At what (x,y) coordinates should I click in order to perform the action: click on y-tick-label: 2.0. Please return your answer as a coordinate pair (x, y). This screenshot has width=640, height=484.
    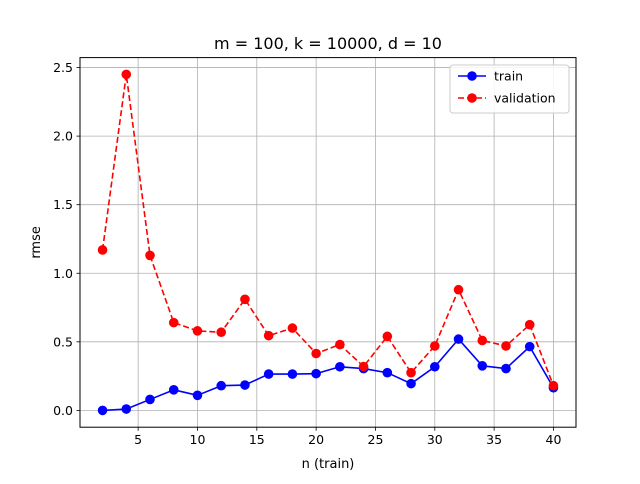
    Looking at the image, I should click on (63, 136).